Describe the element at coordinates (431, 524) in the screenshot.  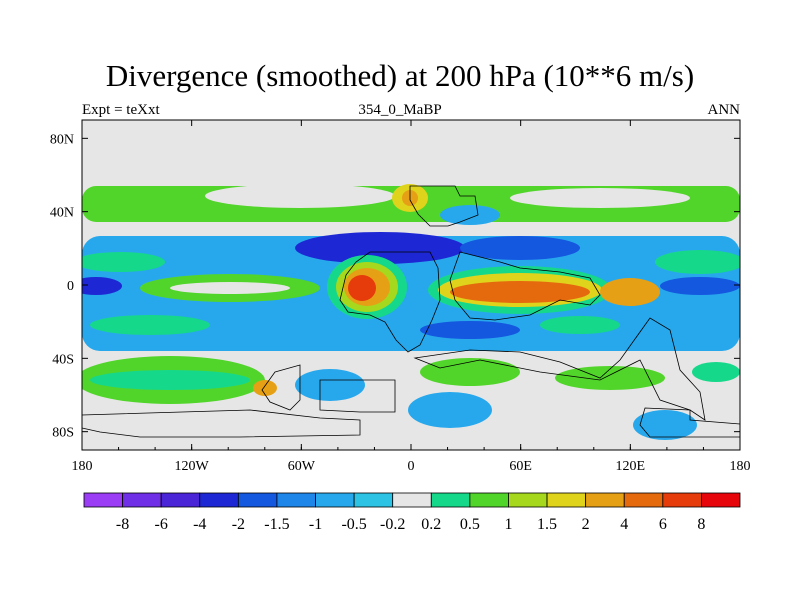
I see `colorbar-label: 0.2` at that location.